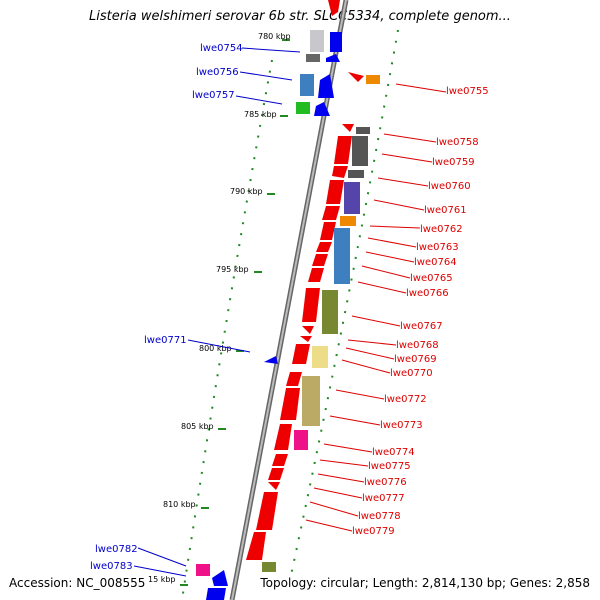  Describe the element at coordinates (111, 566) in the screenshot. I see `gene-label: lwe0783` at that location.